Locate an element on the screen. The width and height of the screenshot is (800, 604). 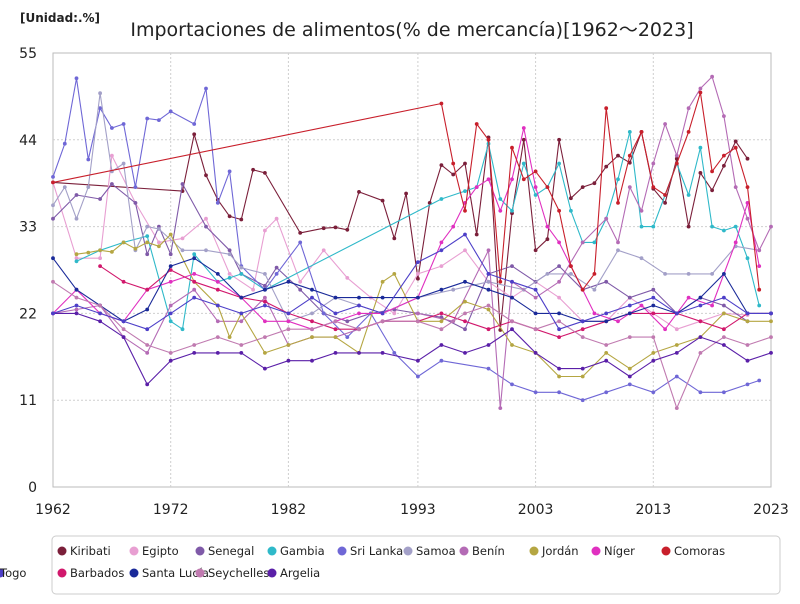
legend-item: Kiribati is located at coordinates (84, 551).